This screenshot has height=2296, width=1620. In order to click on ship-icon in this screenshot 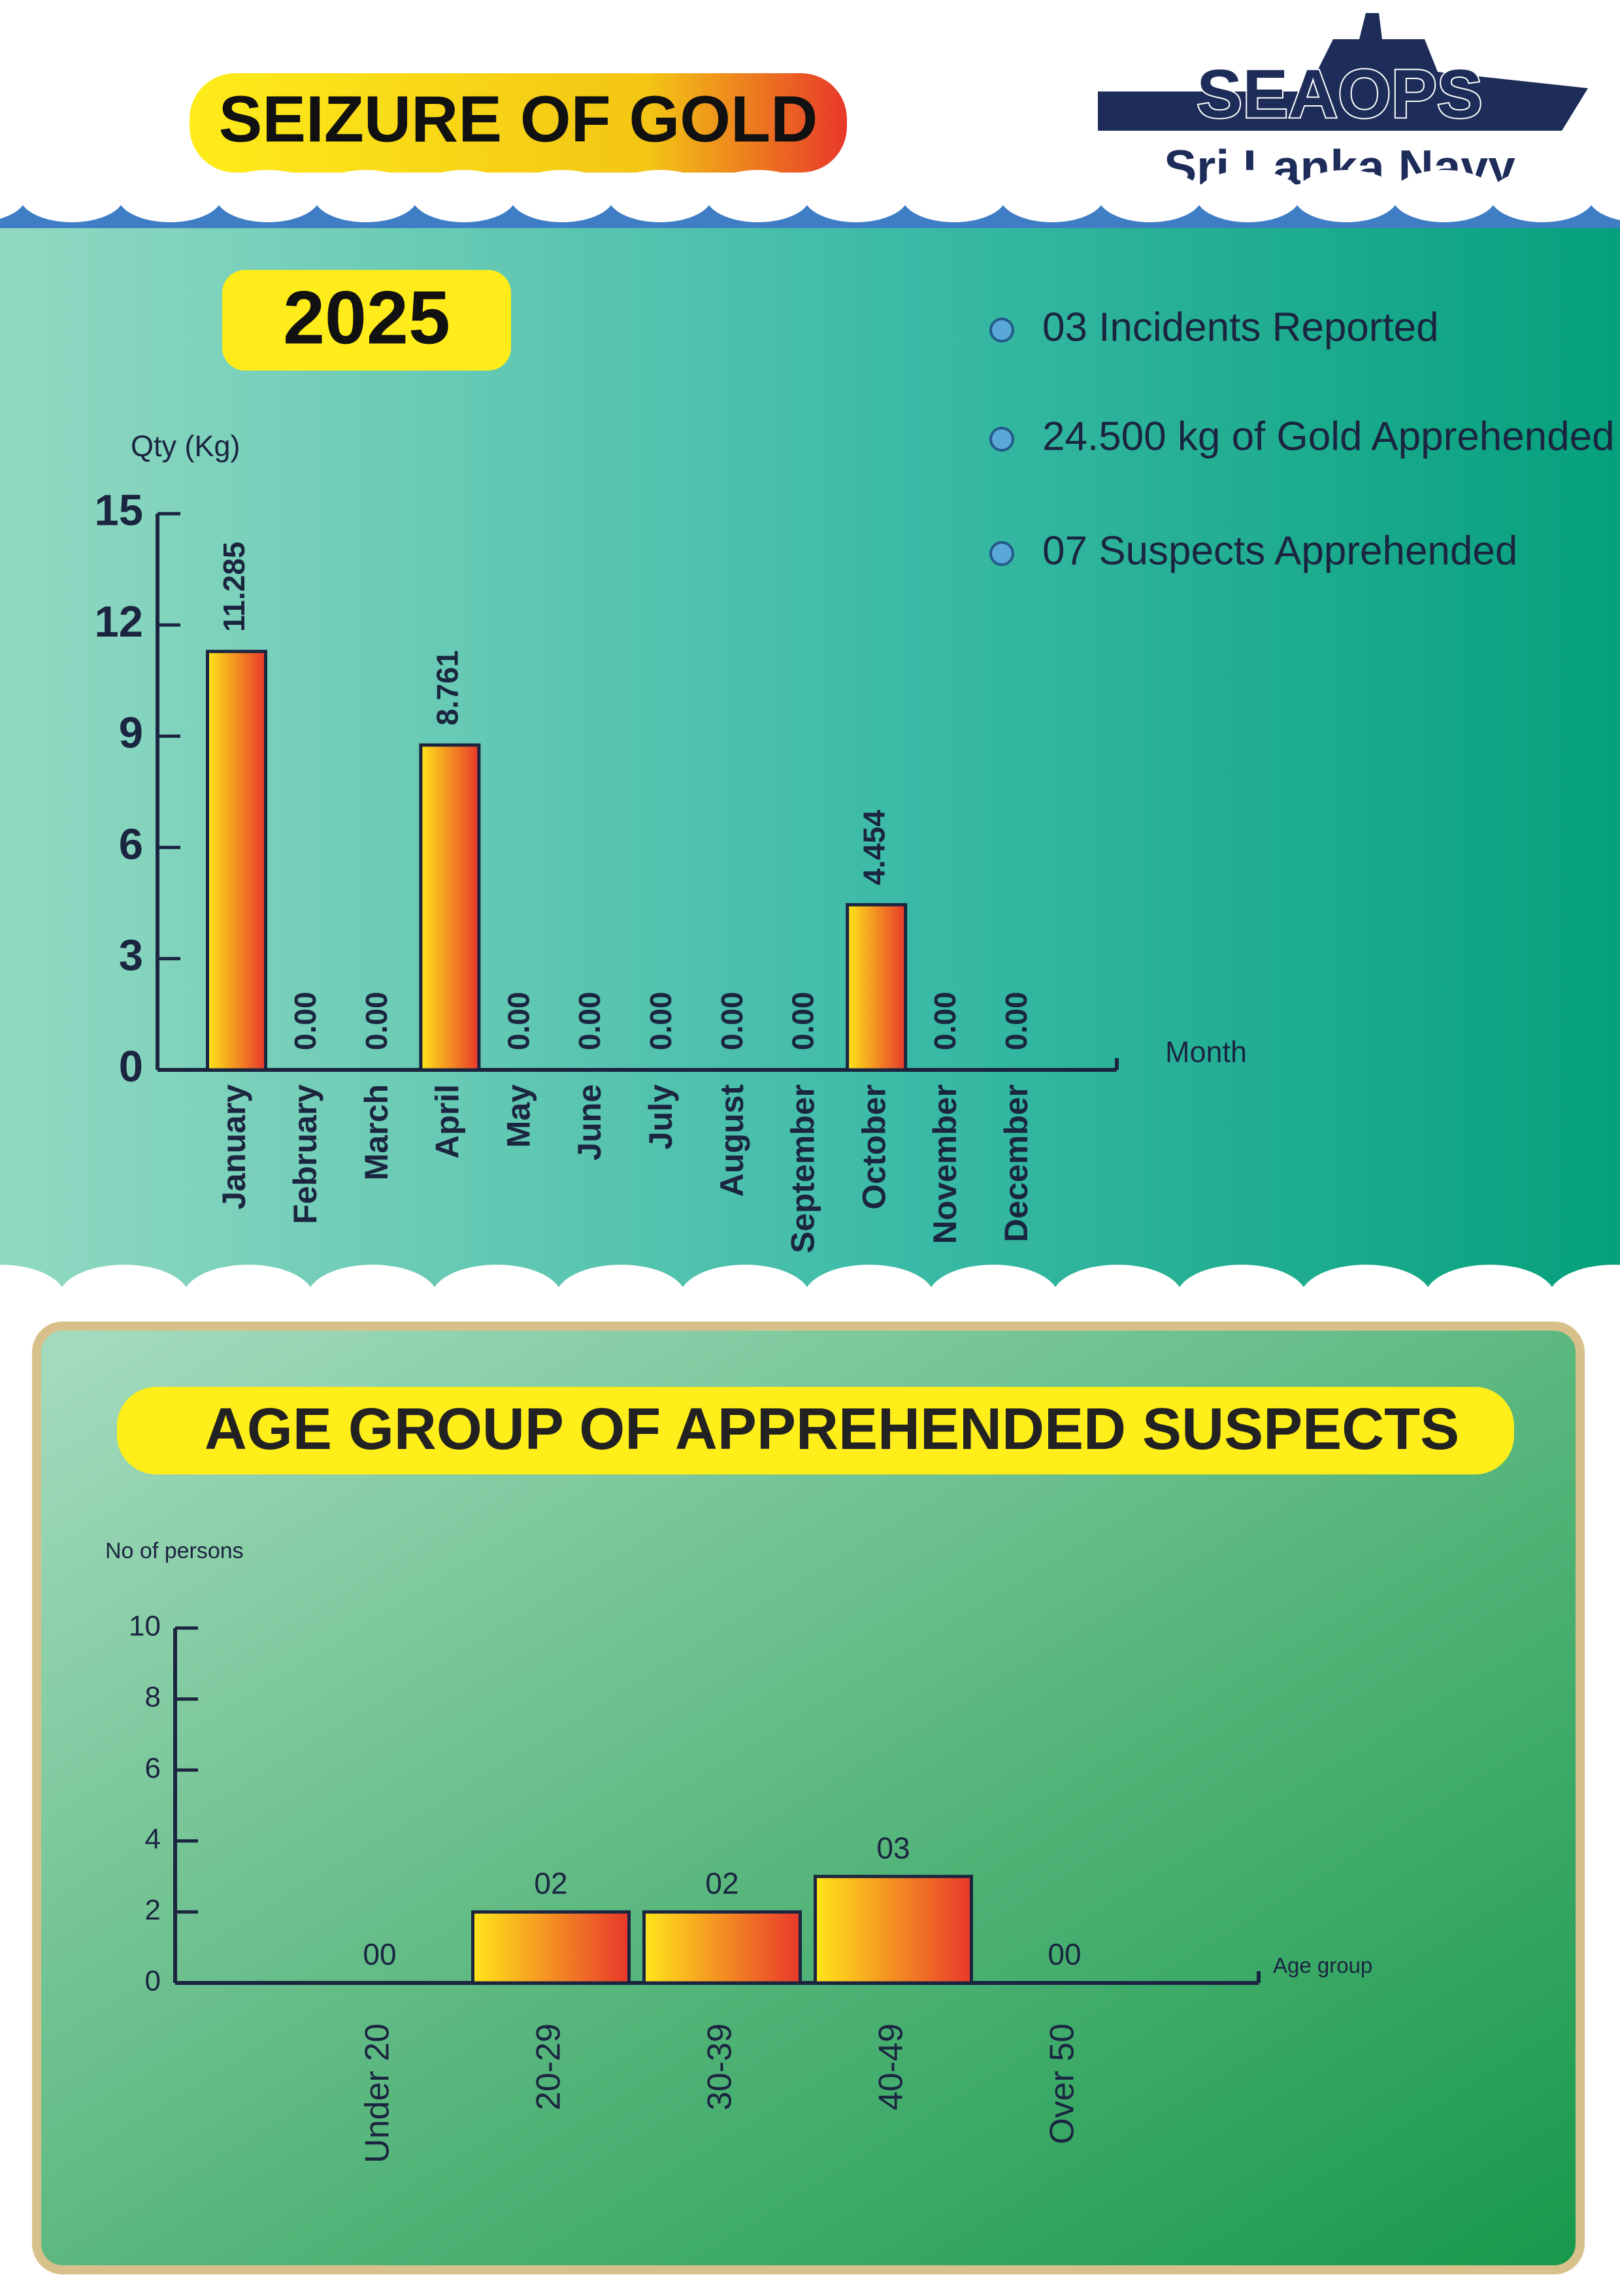, I will do `click(1343, 72)`.